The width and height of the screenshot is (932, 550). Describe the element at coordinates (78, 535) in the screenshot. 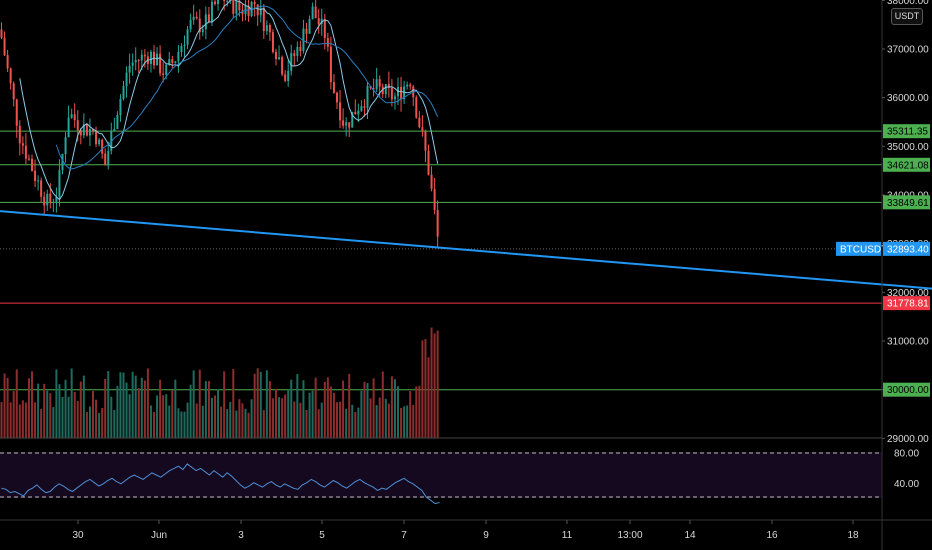

I see `time-tick-label: 30` at that location.